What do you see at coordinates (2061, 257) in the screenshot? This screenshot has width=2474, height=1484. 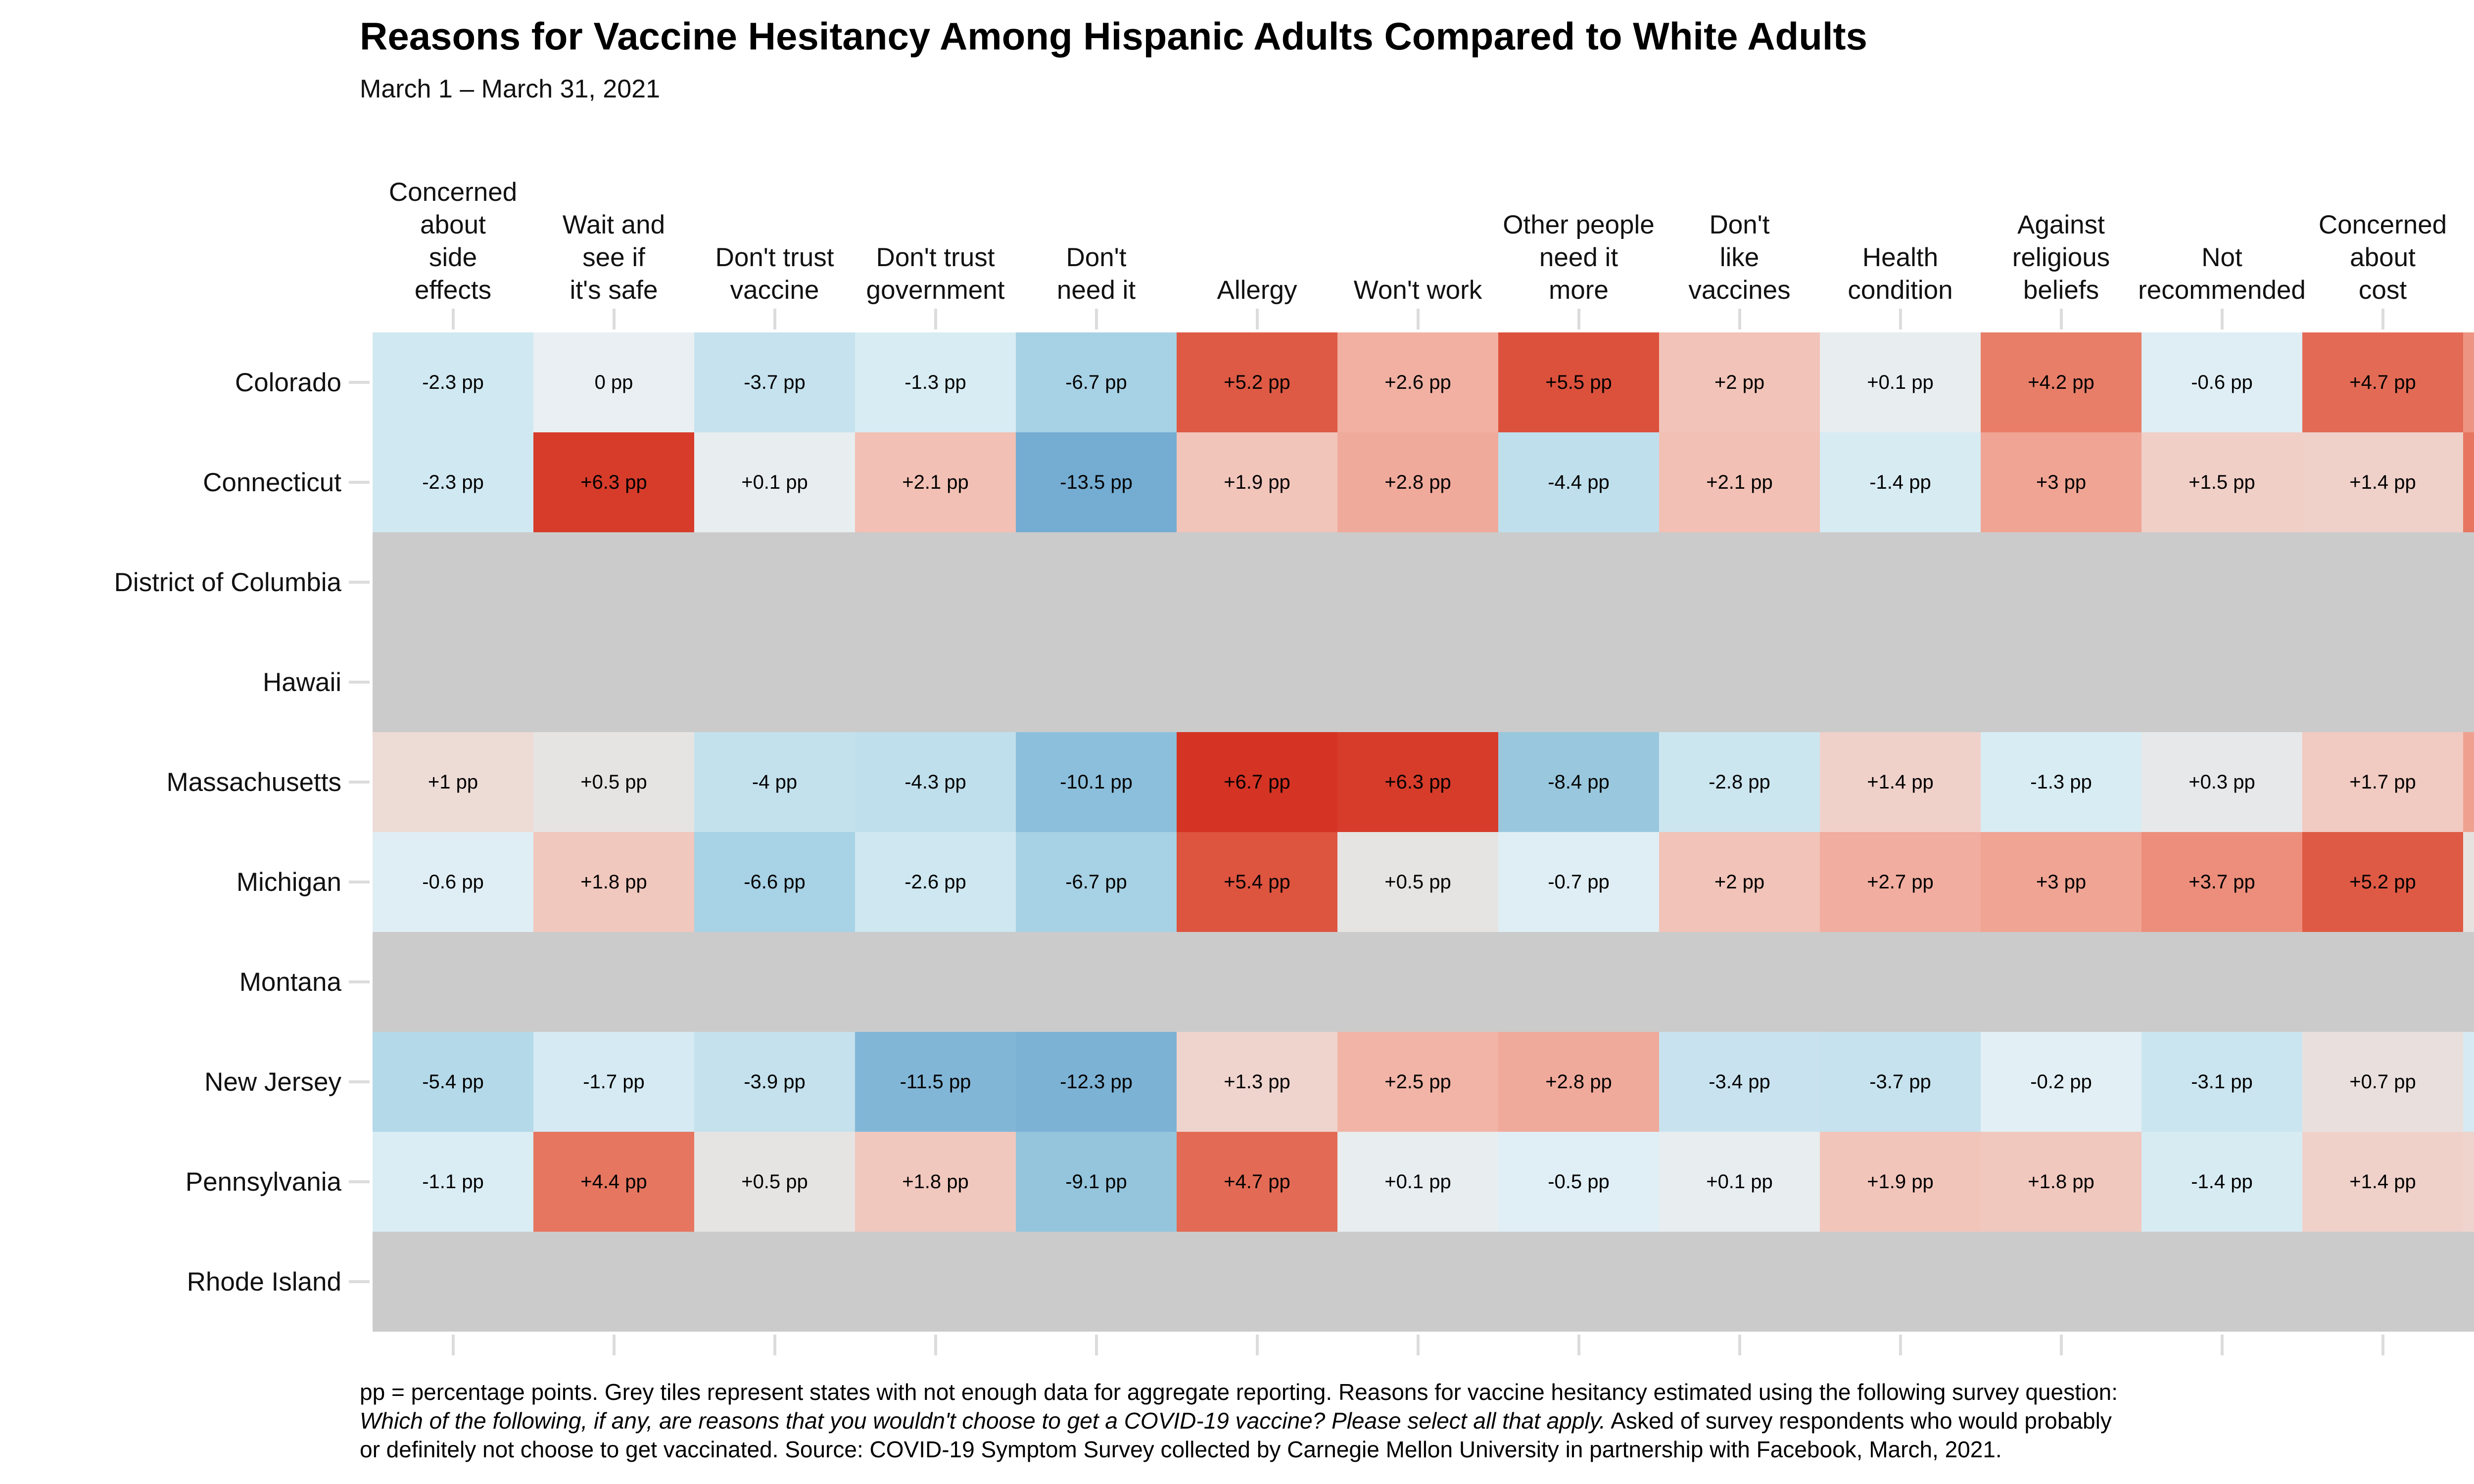 I see `column-header-against-religious-beliefs: Against religious beliefs` at bounding box center [2061, 257].